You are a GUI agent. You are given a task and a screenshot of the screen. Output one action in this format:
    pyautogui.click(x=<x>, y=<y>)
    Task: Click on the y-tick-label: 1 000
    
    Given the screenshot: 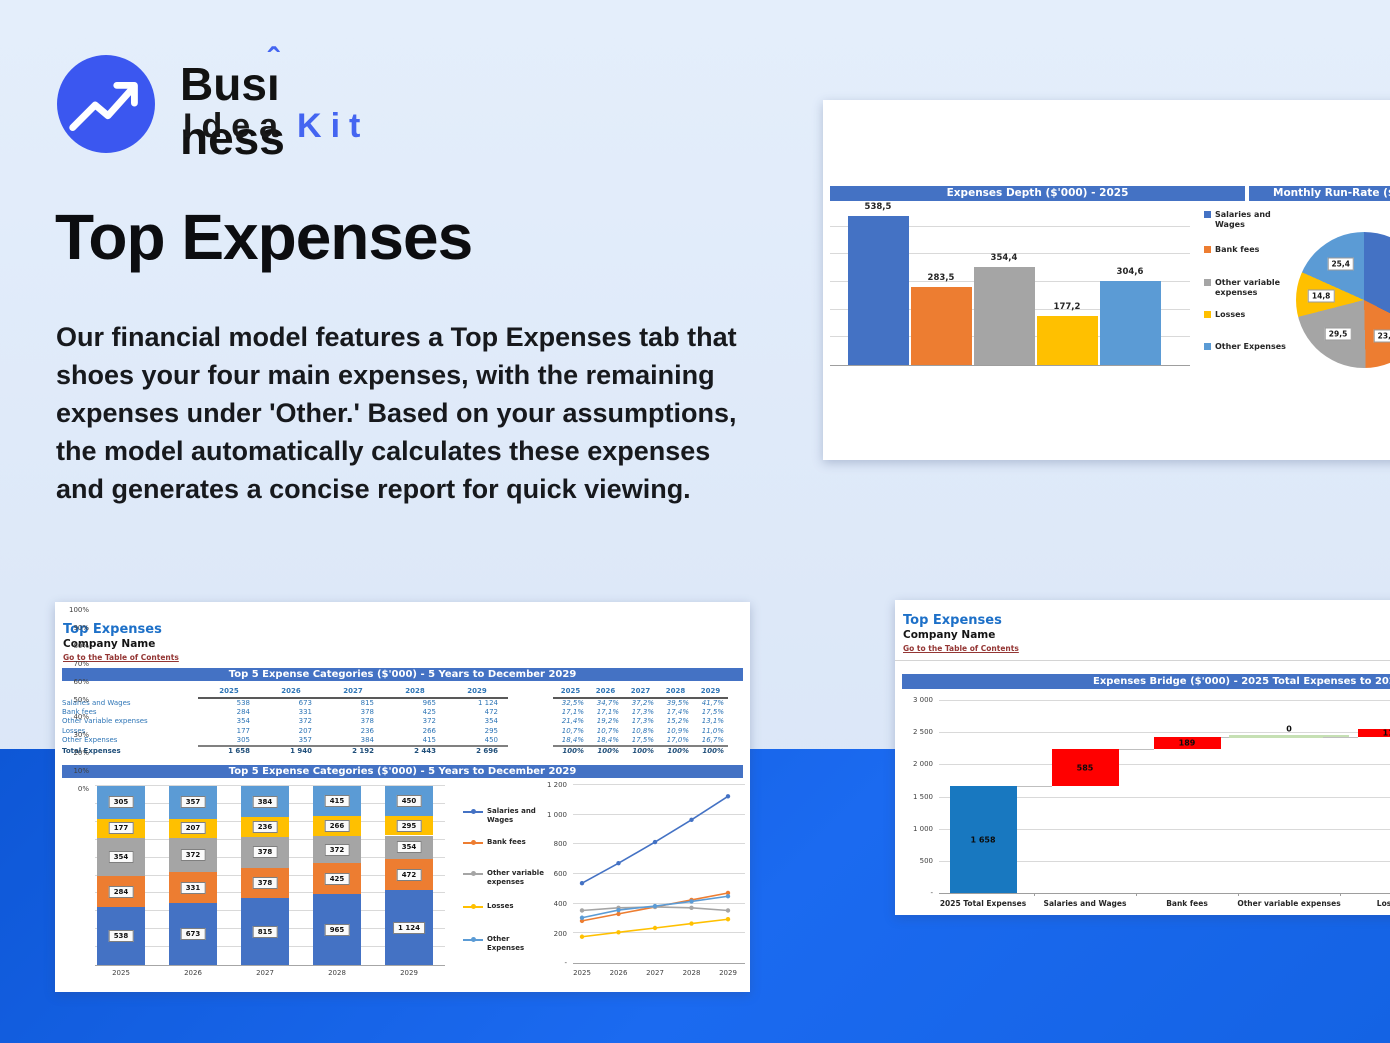 What is the action you would take?
    pyautogui.click(x=556, y=814)
    